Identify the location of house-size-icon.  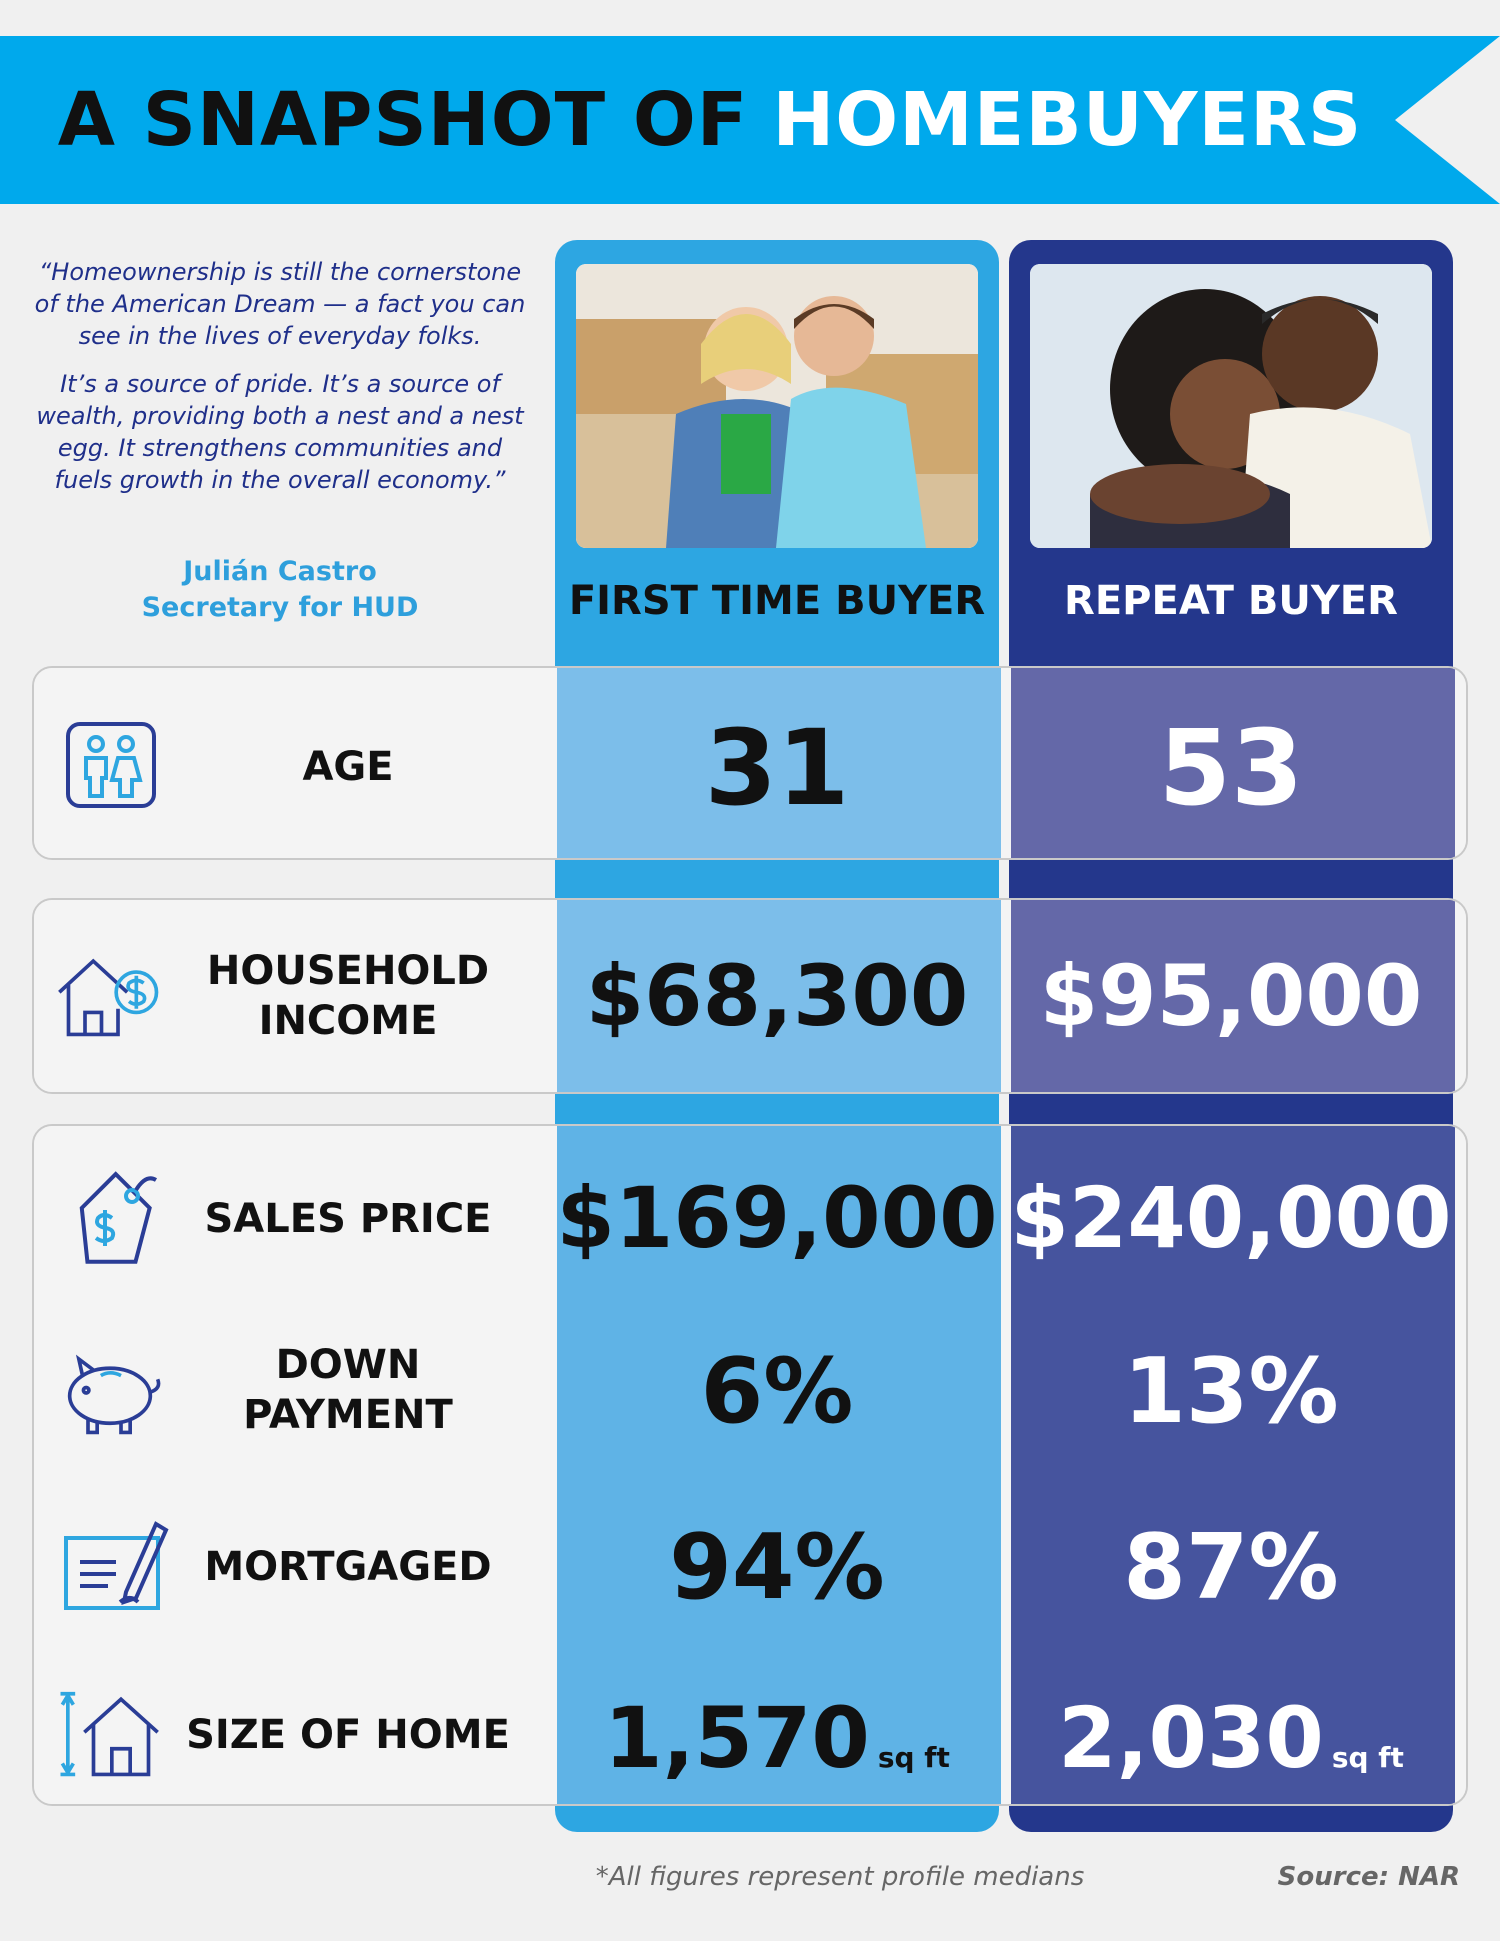
(110, 1735).